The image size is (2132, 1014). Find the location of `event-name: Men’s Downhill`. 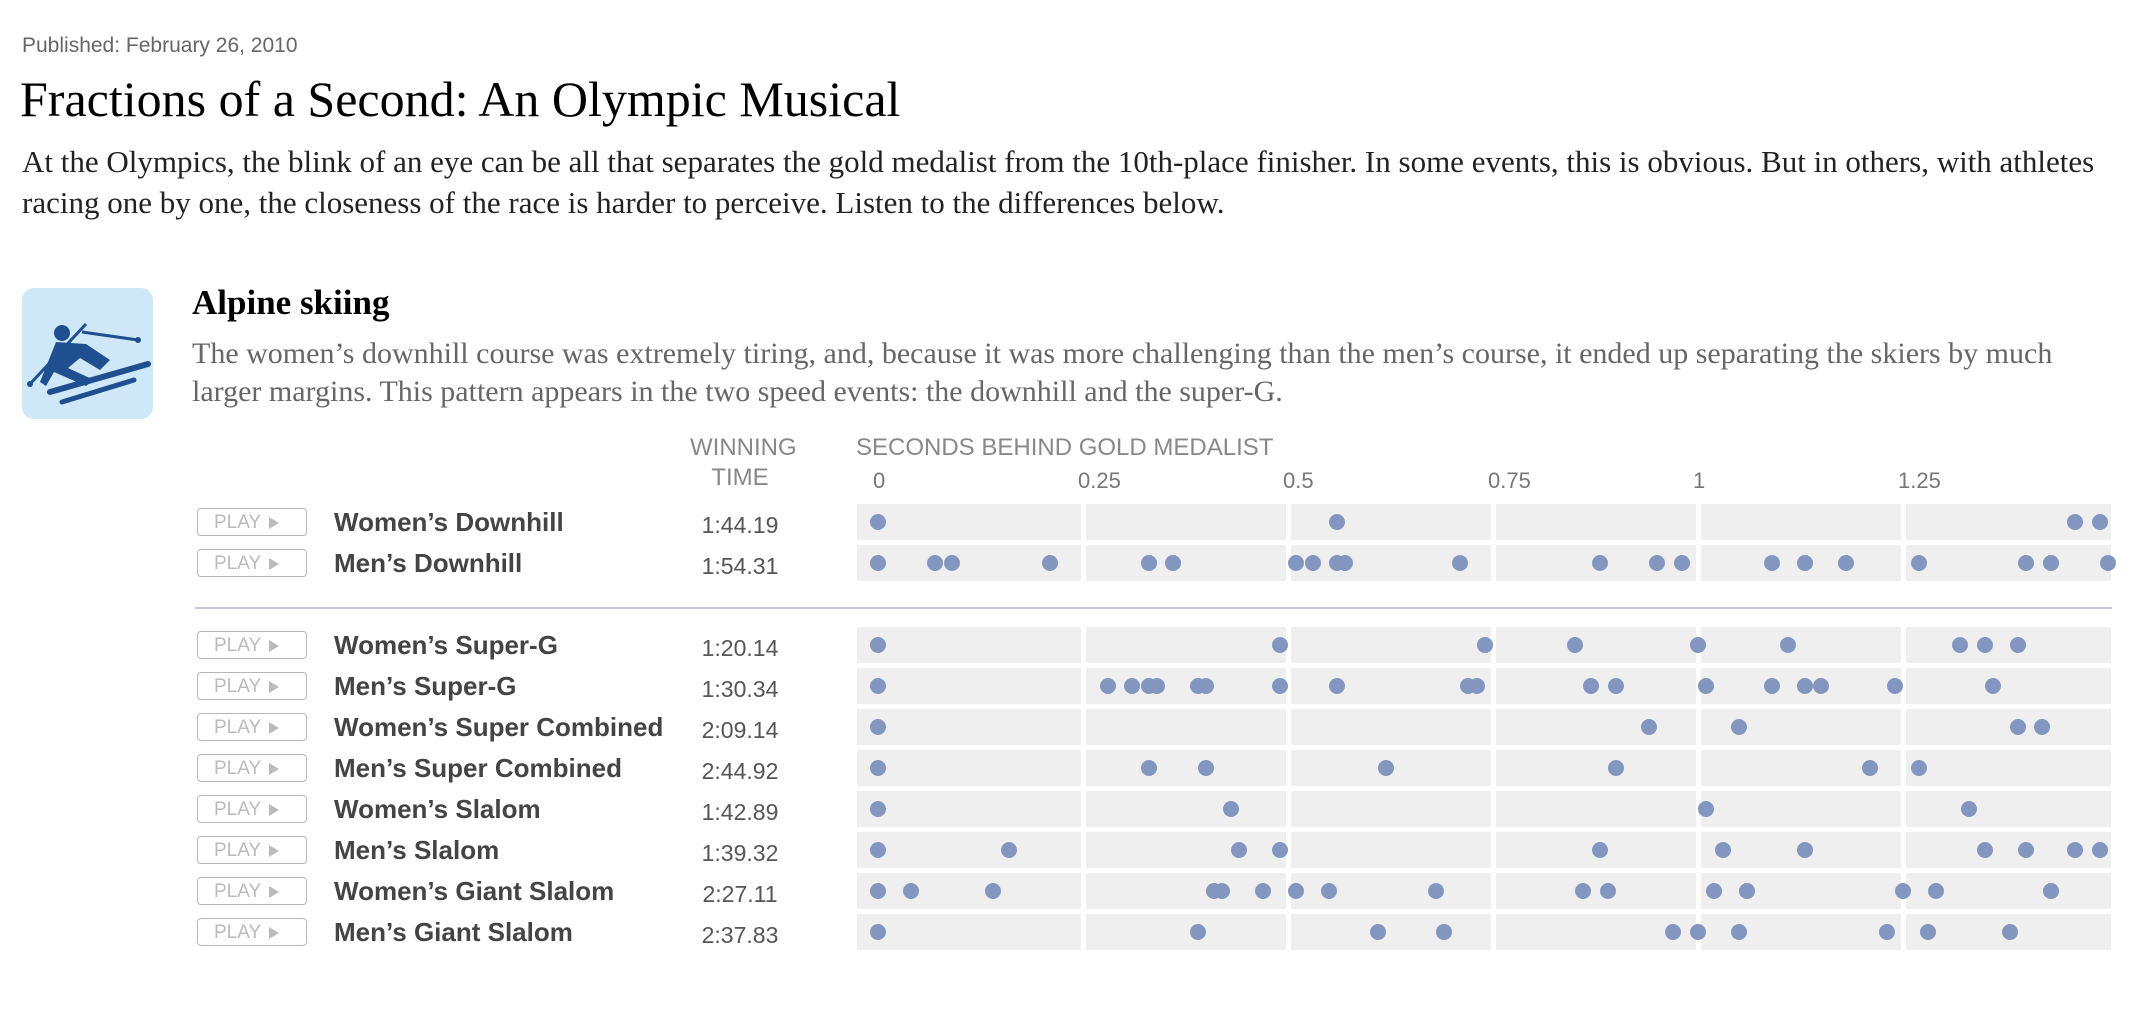

event-name: Men’s Downhill is located at coordinates (428, 563).